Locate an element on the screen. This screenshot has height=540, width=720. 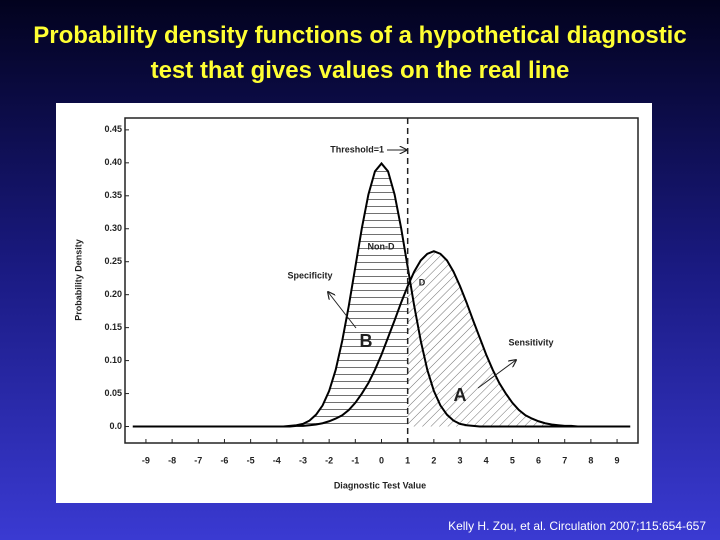
x-tick-label: -5 is located at coordinates (251, 460).